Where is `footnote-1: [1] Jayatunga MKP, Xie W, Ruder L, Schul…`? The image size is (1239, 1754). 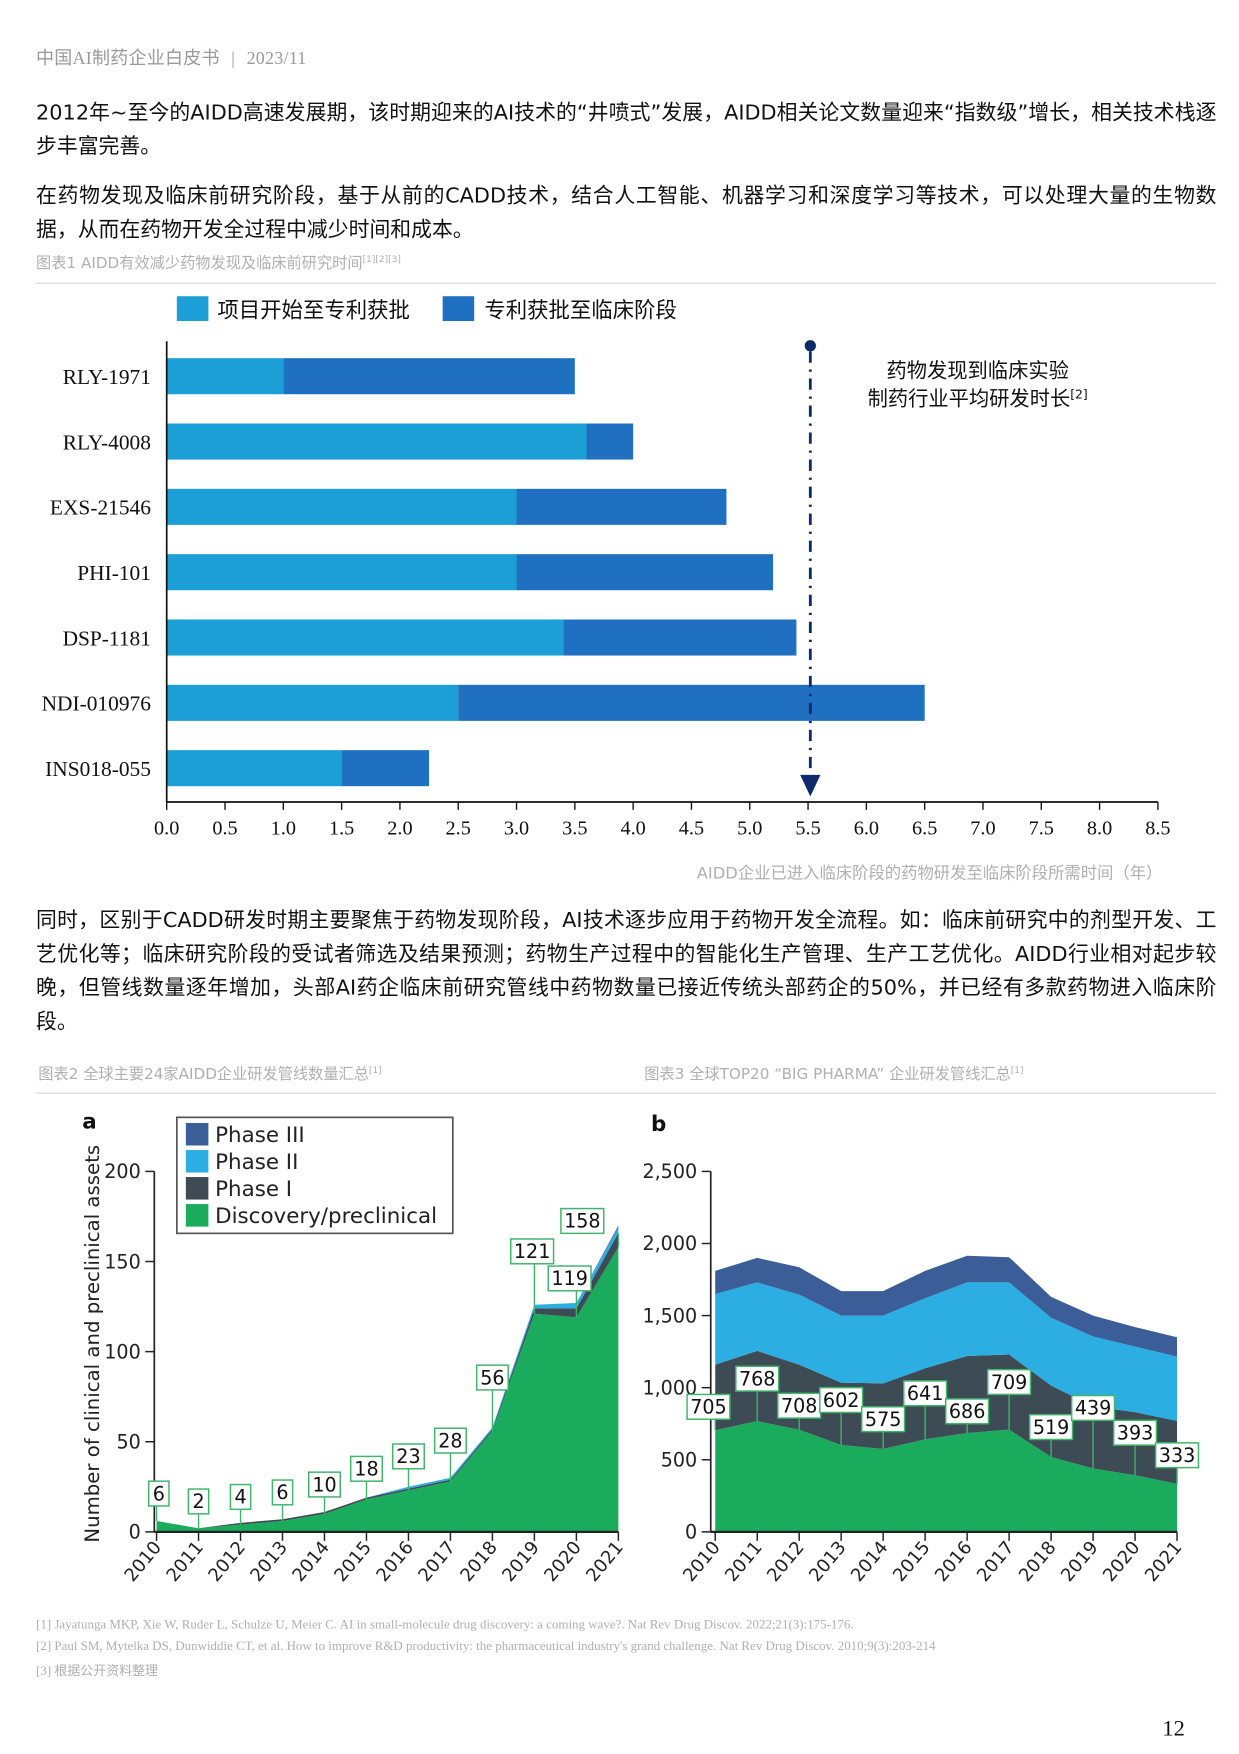 footnote-1: [1] Jayatunga MKP, Xie W, Ruder L, Schul… is located at coordinates (445, 1625).